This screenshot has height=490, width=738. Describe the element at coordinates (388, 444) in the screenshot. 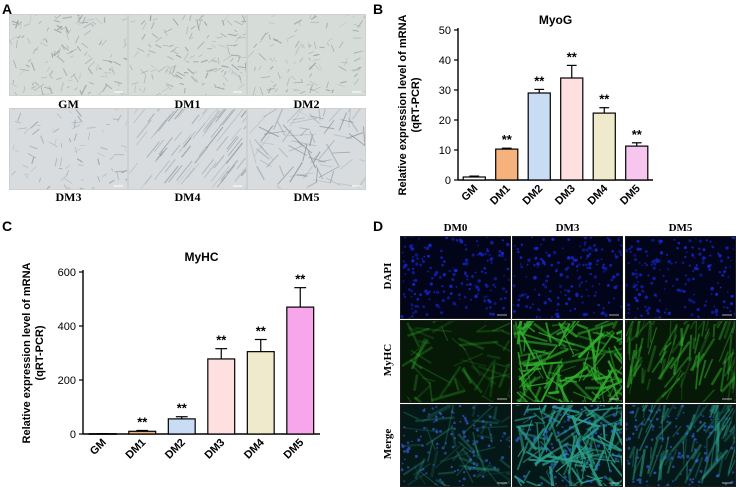

I see `row-header-merge: Merge` at that location.